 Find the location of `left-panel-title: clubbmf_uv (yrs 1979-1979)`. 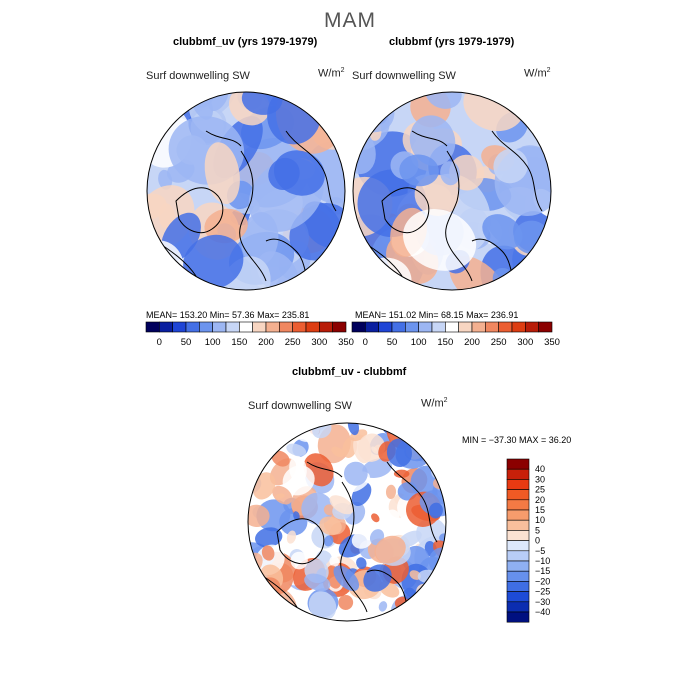

left-panel-title: clubbmf_uv (yrs 1979-1979) is located at coordinates (245, 42).